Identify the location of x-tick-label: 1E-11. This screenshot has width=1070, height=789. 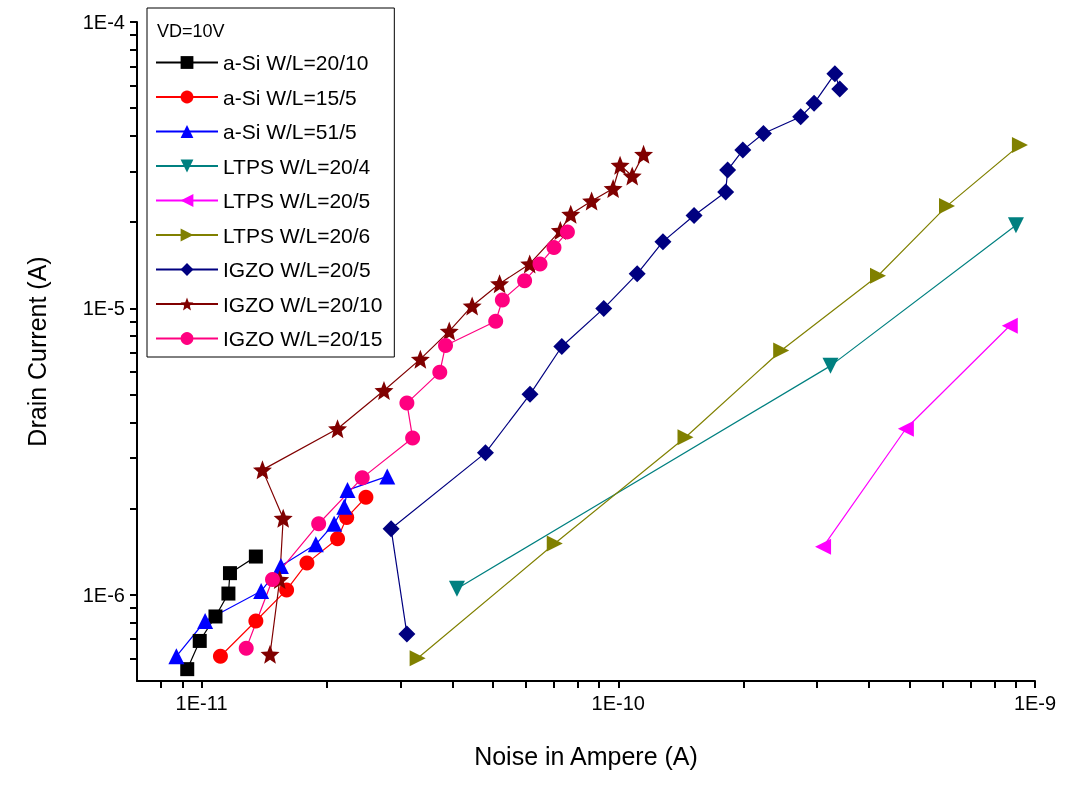
(201, 703).